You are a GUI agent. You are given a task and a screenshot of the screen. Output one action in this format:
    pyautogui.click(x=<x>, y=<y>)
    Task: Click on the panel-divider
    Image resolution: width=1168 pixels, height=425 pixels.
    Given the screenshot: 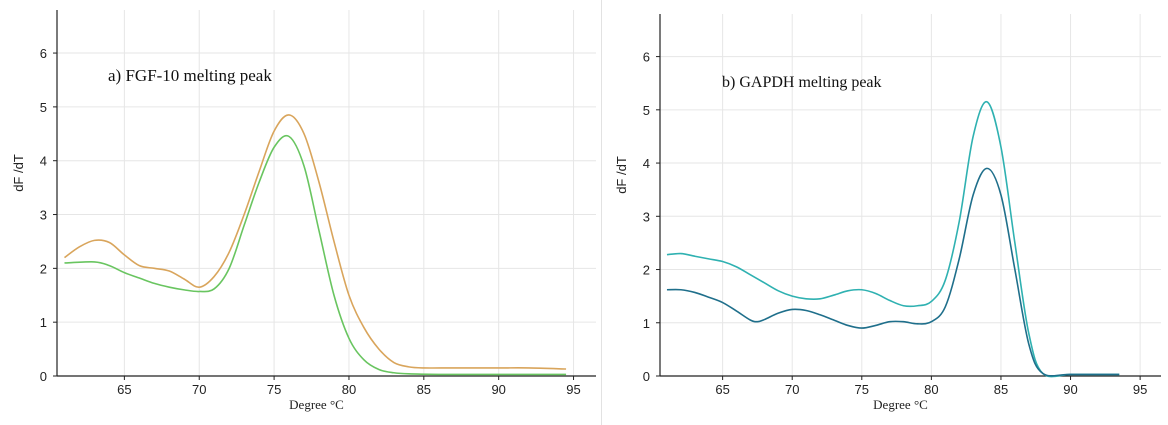 What is the action you would take?
    pyautogui.click(x=601, y=212)
    